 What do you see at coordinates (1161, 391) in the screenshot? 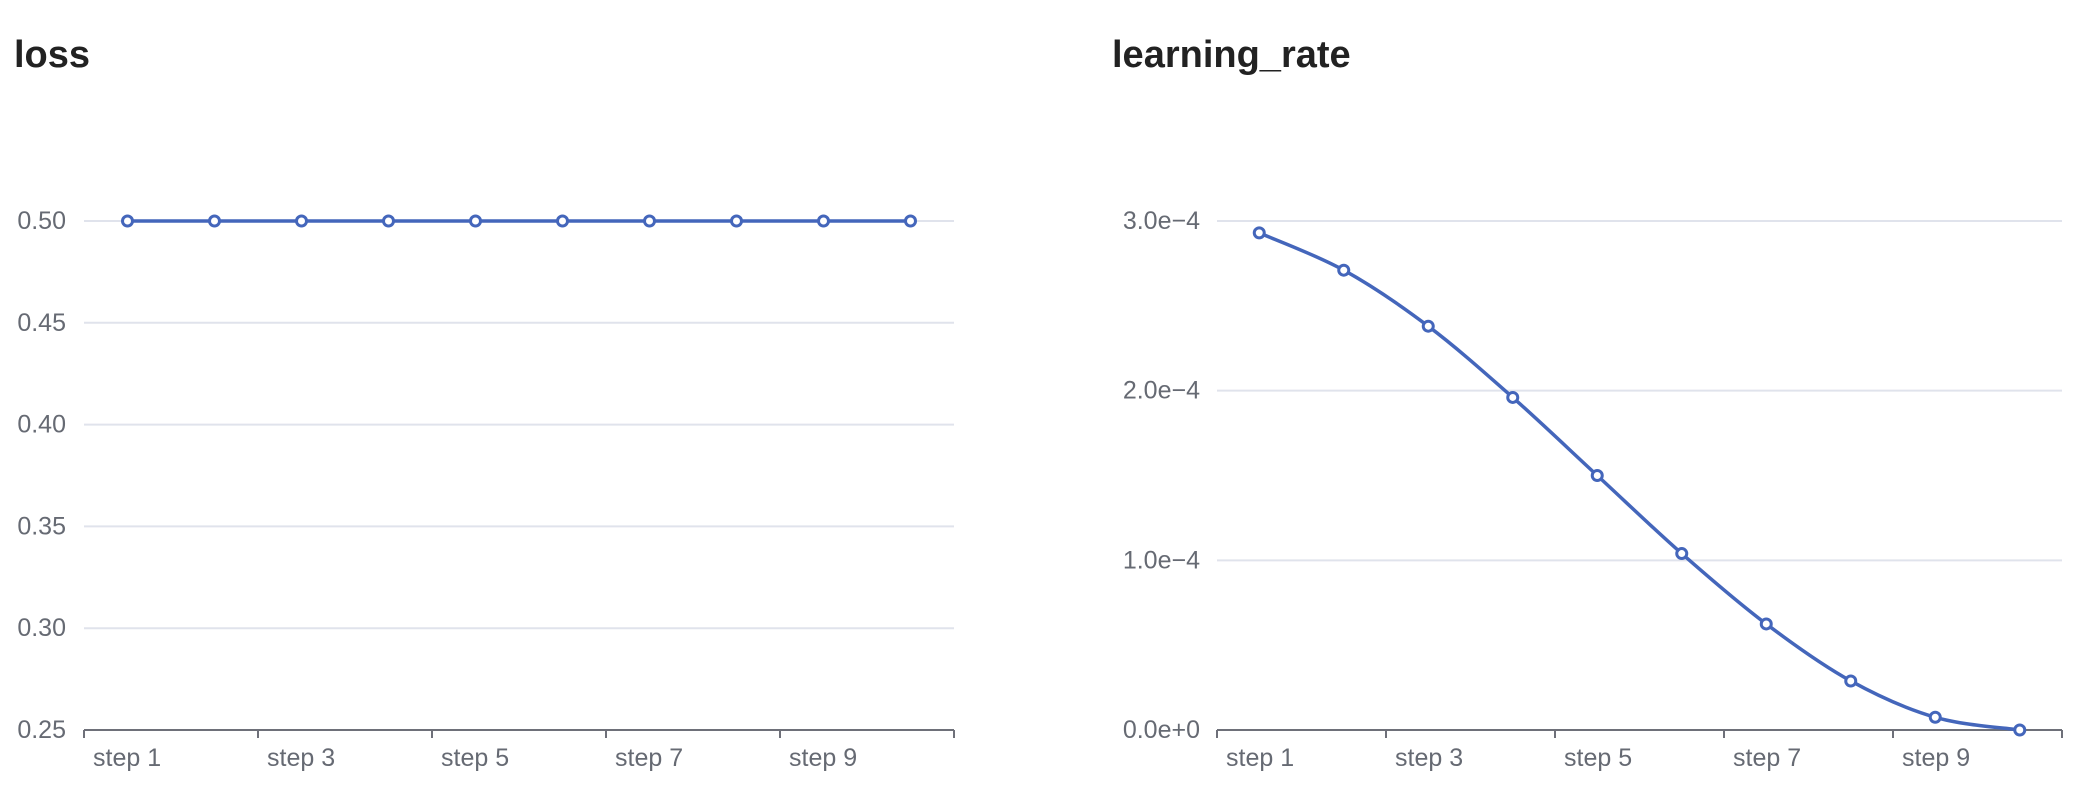
I see `y-tick-label: 2.0e−4` at bounding box center [1161, 391].